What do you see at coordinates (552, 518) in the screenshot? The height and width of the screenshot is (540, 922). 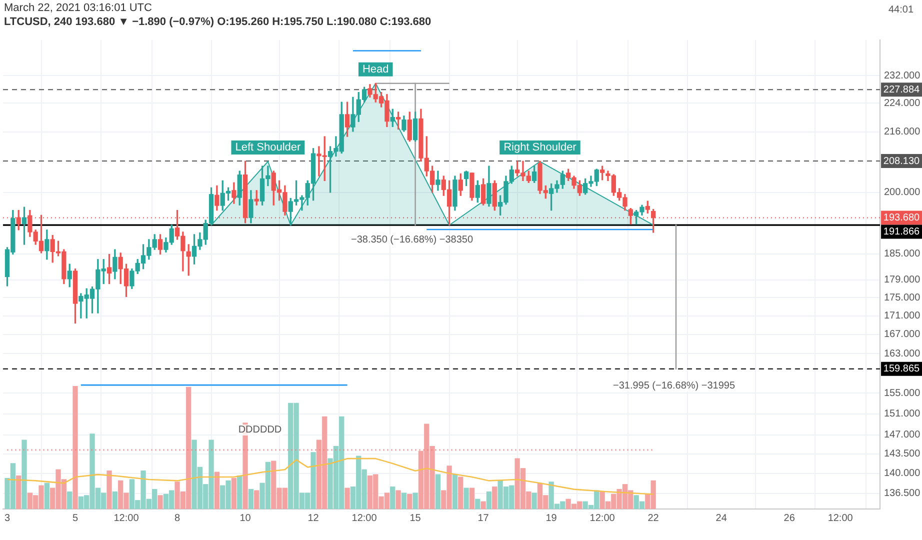 I see `x-tick-label: 19` at bounding box center [552, 518].